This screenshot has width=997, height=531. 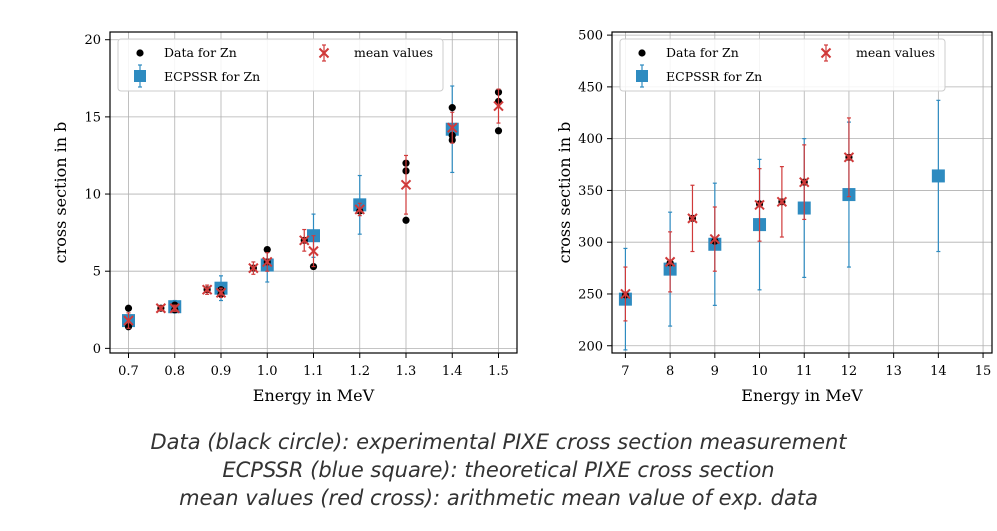 I want to click on x-tick-label: 12, so click(x=849, y=371).